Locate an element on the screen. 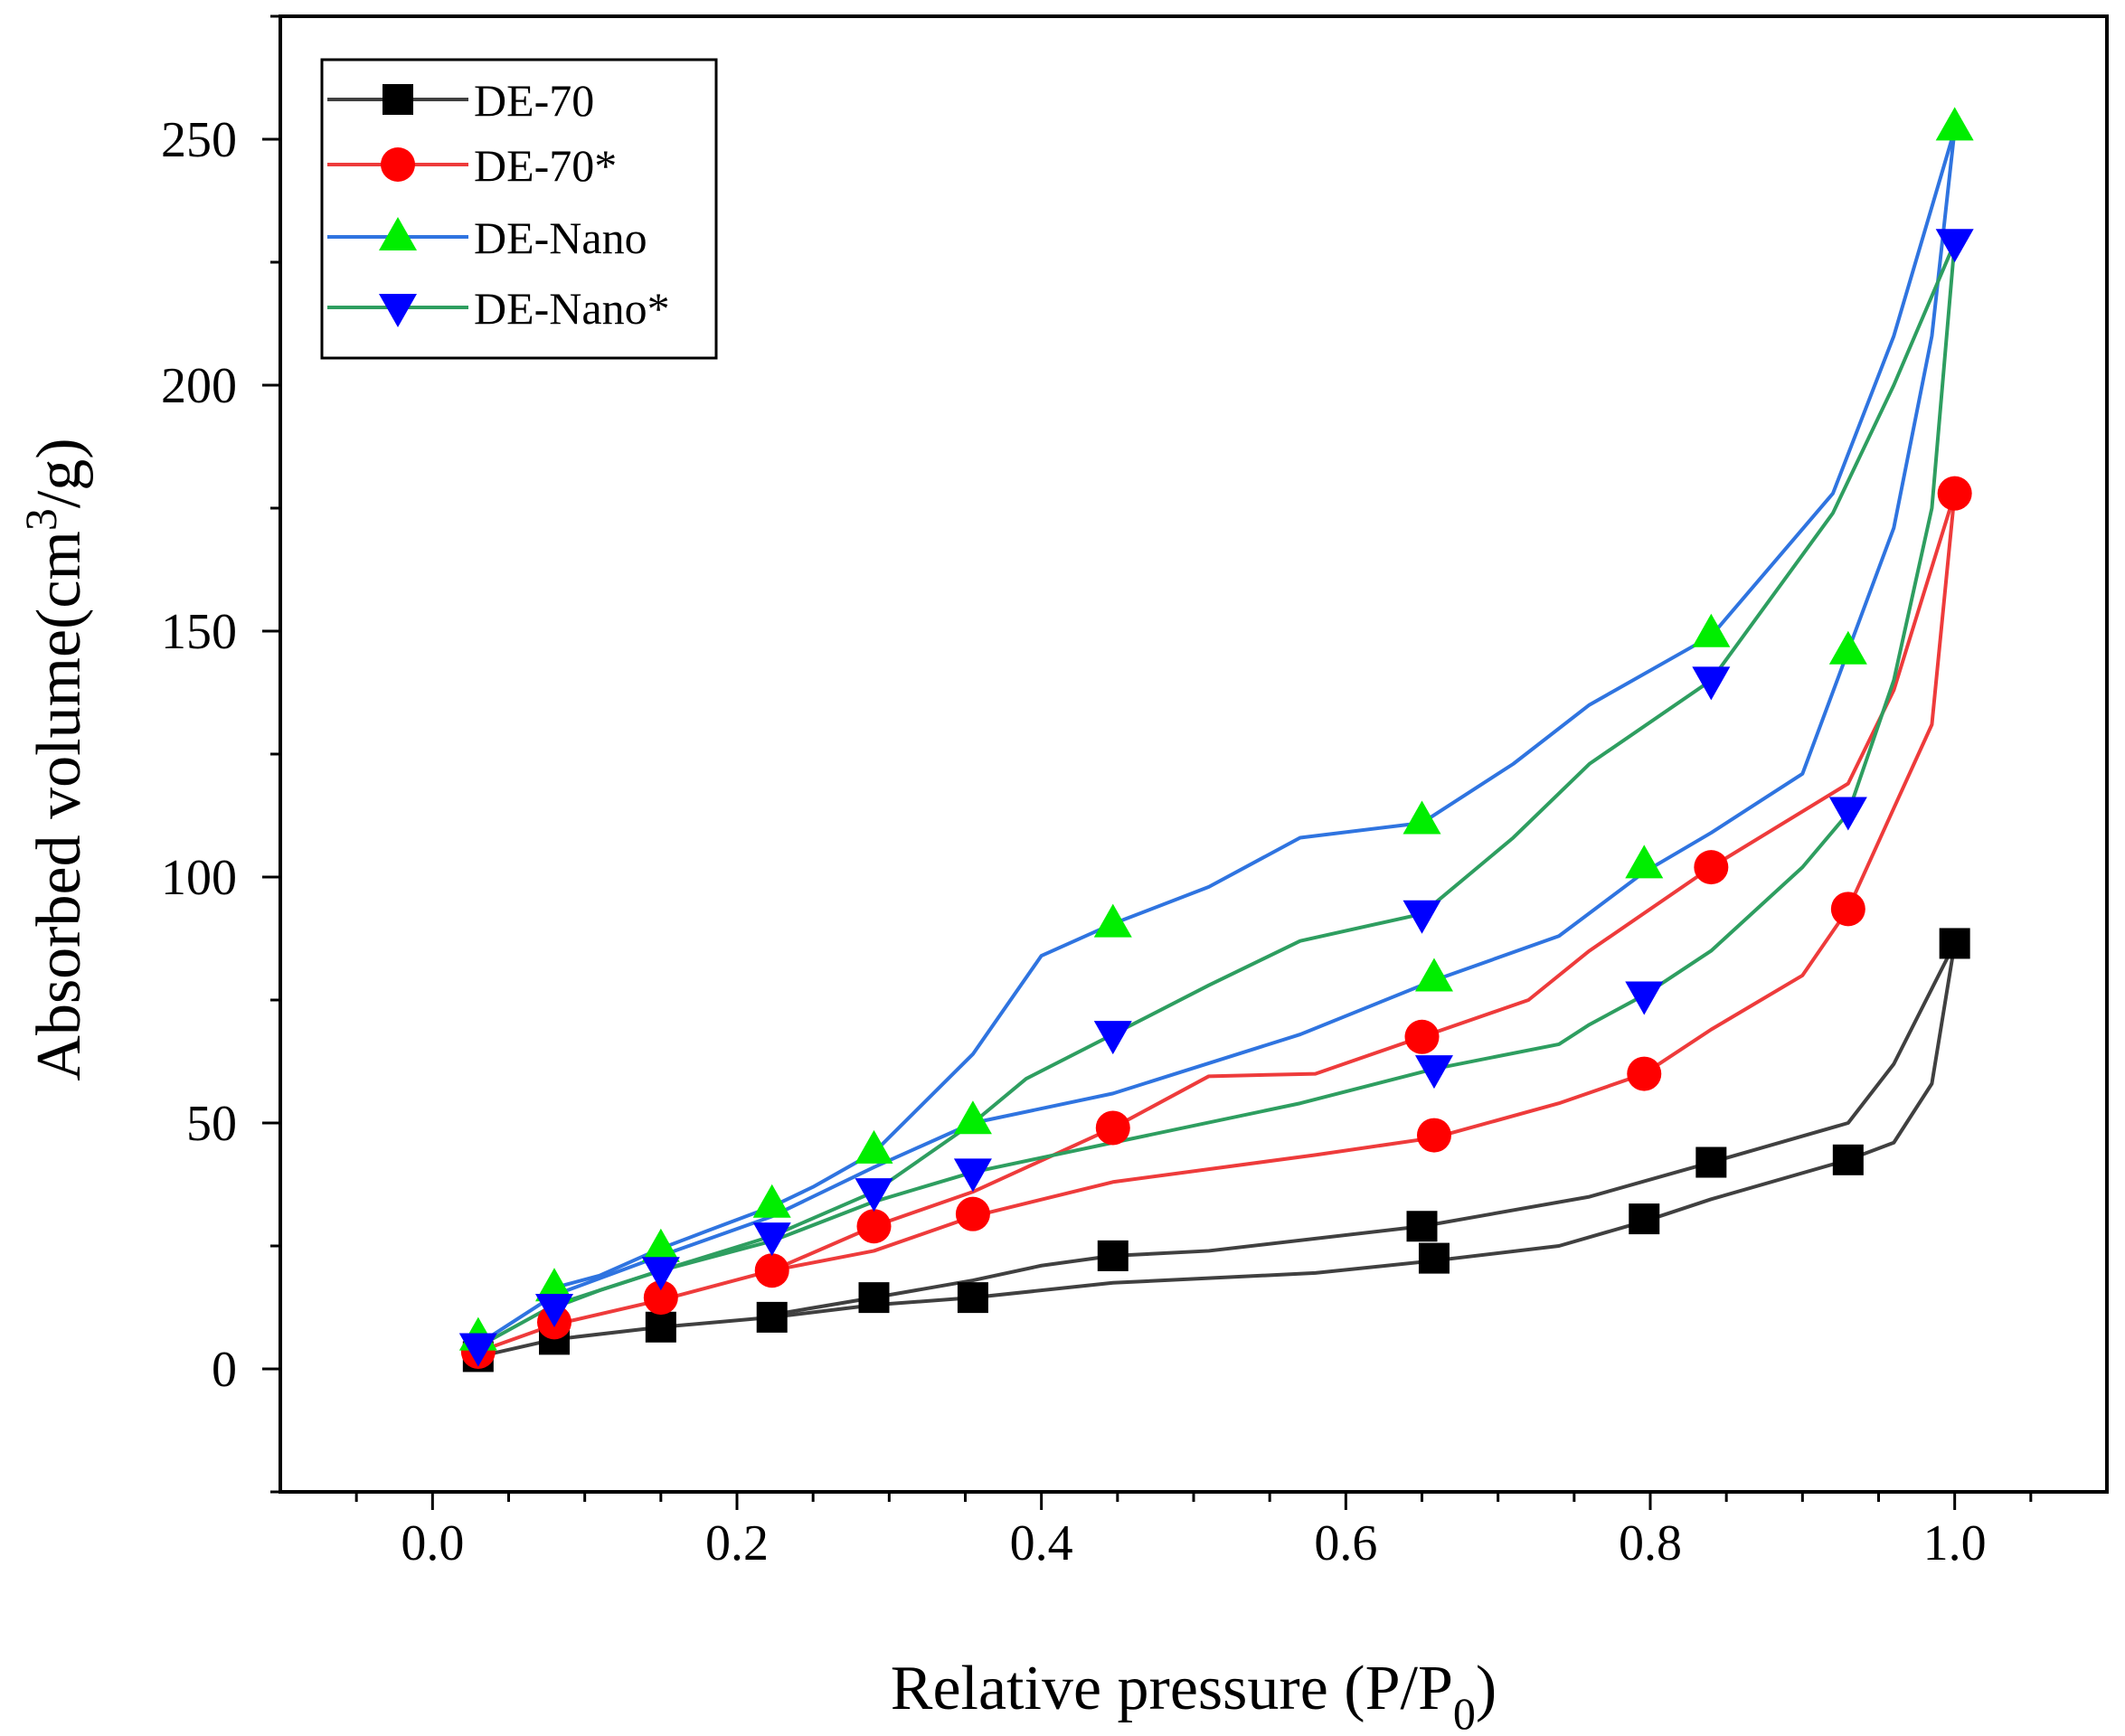 The height and width of the screenshot is (1736, 2125). legend-label: DE-70* is located at coordinates (545, 166).